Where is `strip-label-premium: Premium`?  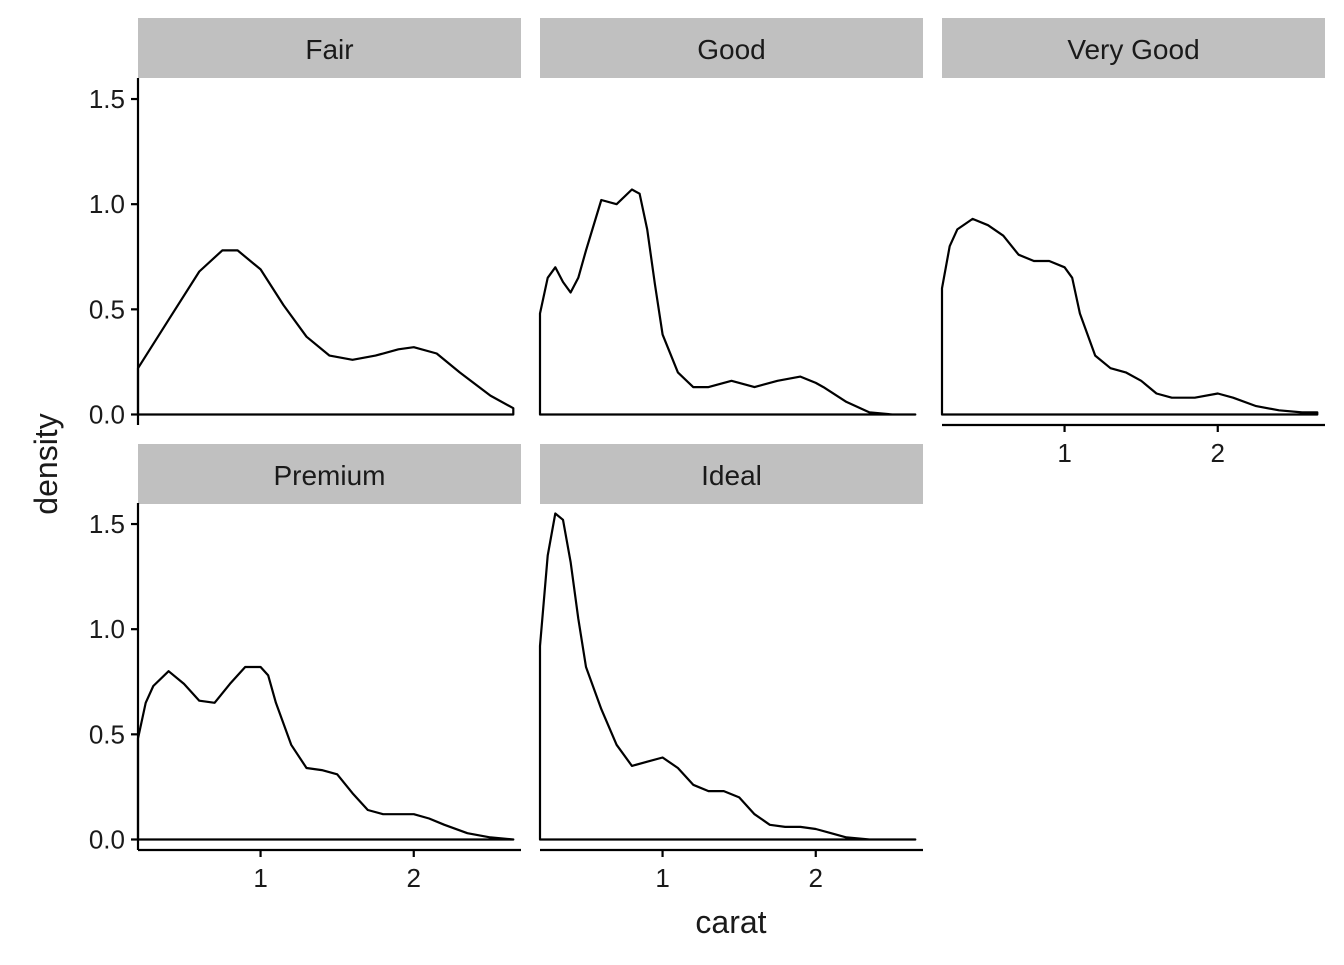
strip-label-premium: Premium is located at coordinates (329, 475).